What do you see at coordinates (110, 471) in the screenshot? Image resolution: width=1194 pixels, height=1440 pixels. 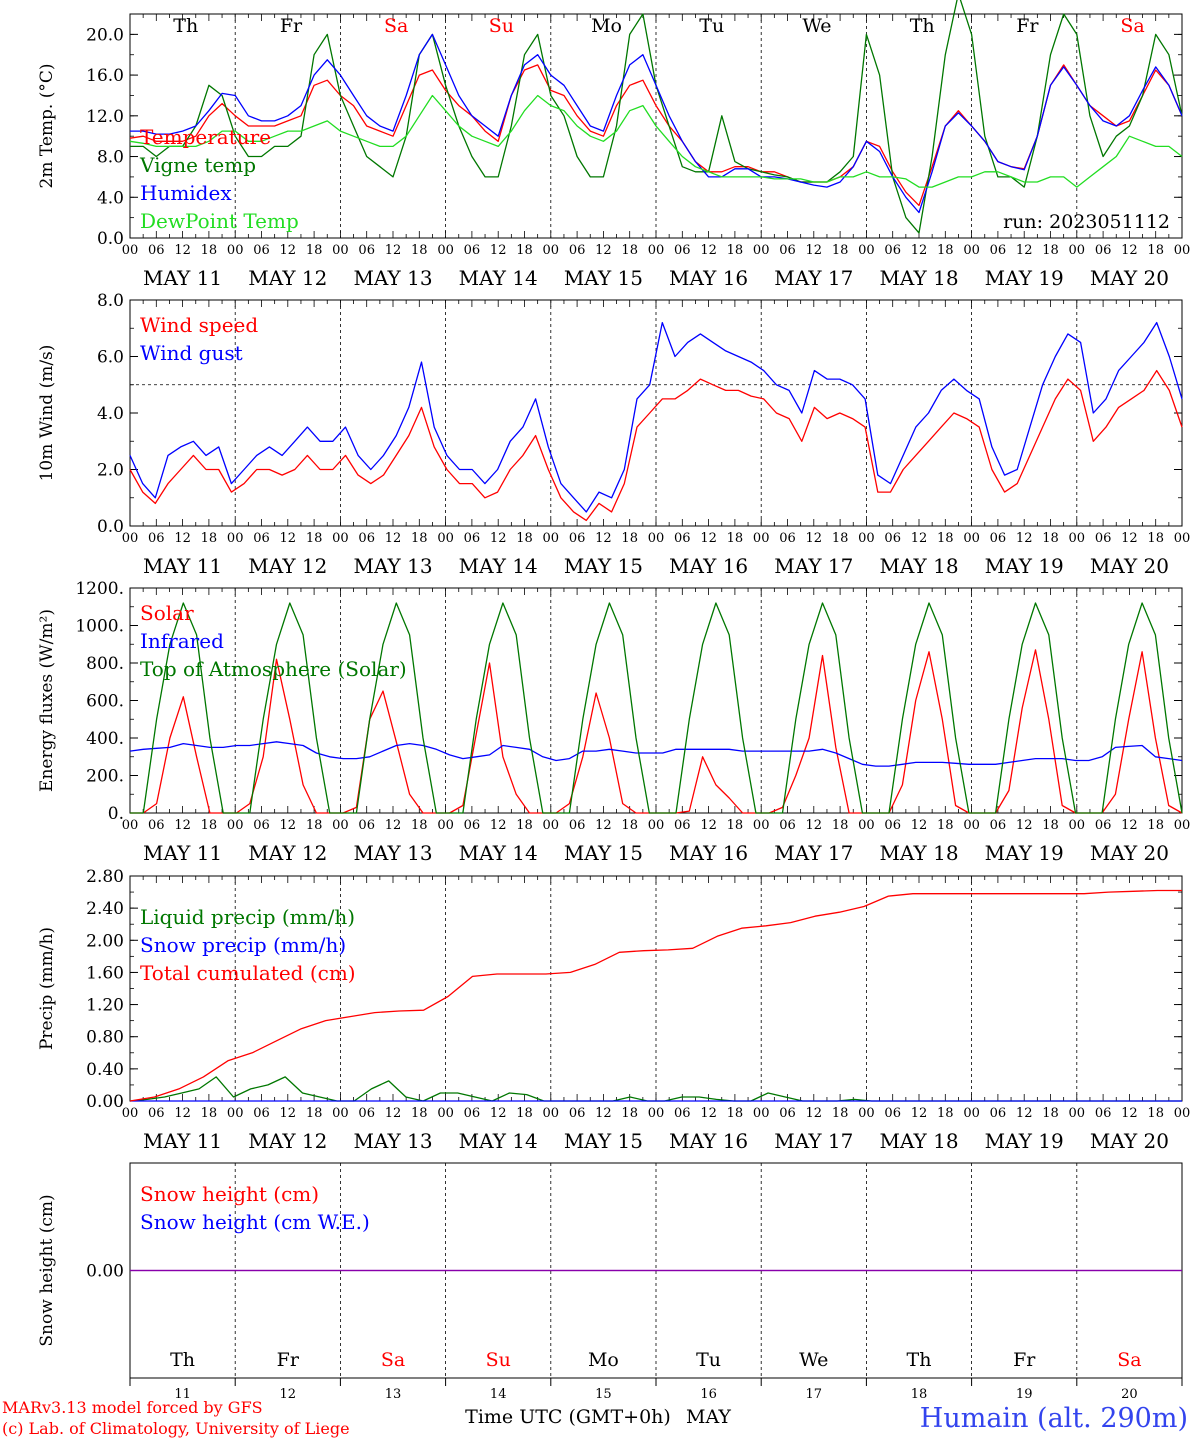 I see `y-tick-label: 2.0` at bounding box center [110, 471].